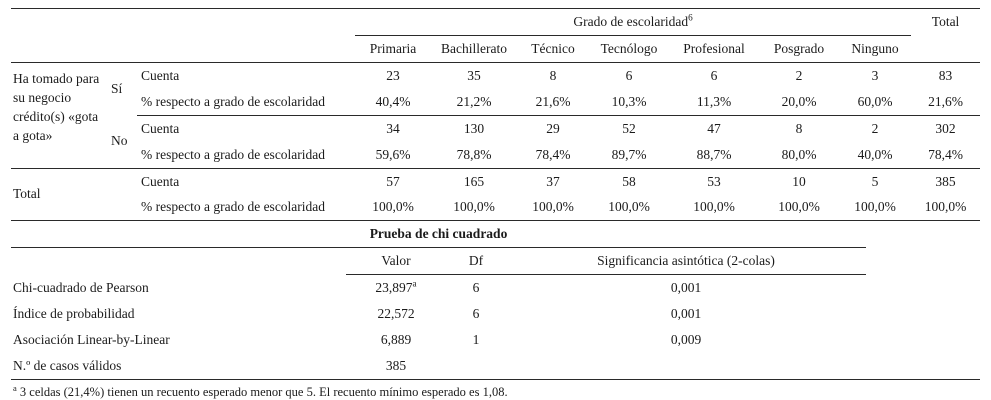 This screenshot has height=400, width=991. I want to click on data-cell: 20,0%, so click(799, 102).